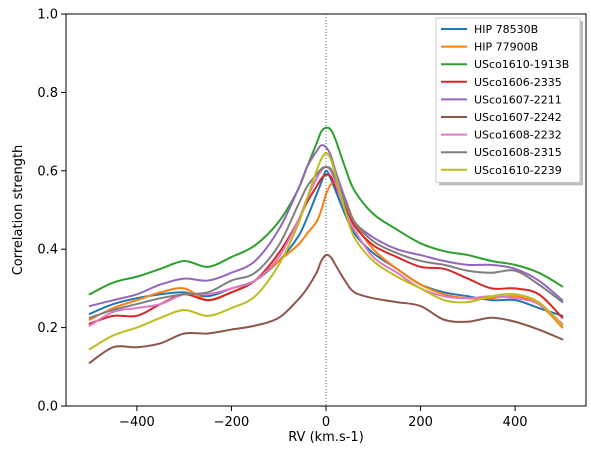 The width and height of the screenshot is (591, 450). I want to click on legend-entry-label: HIP 78530B, so click(506, 29).